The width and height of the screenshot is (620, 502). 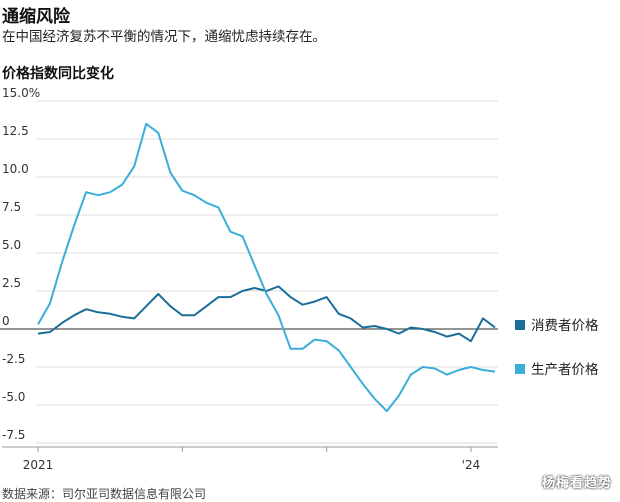 What do you see at coordinates (11, 283) in the screenshot?
I see `y-tick-label: 2.5` at bounding box center [11, 283].